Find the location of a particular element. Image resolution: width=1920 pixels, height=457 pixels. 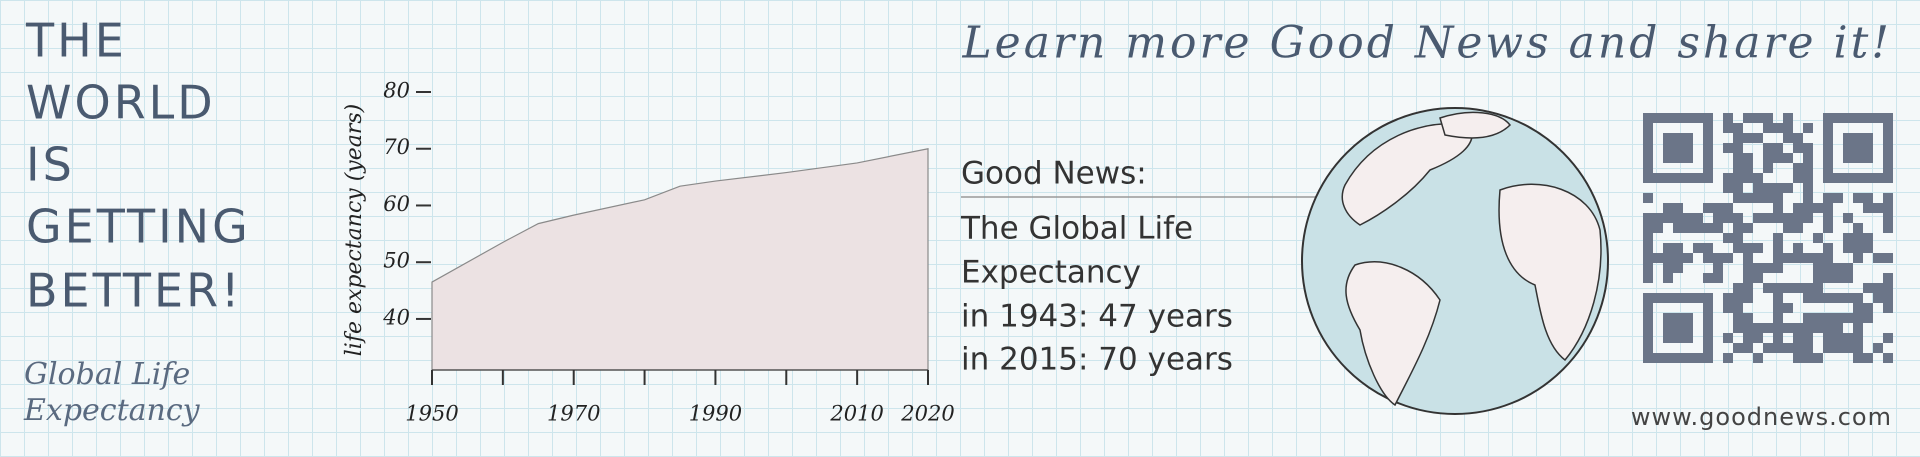

news-heading: Good News: is located at coordinates (1054, 174).